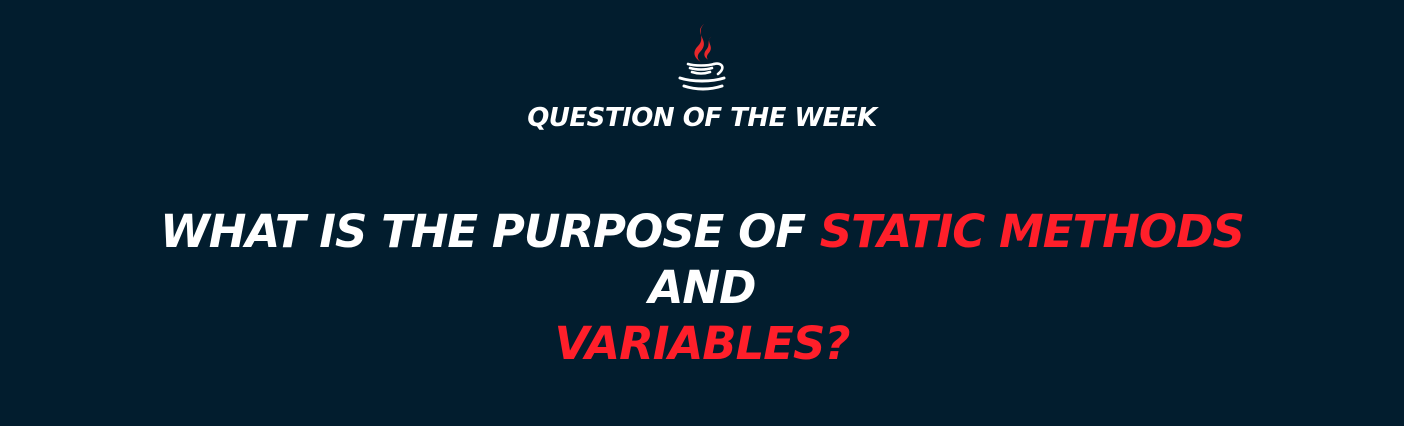  I want to click on headline-text-2: AND, so click(702, 287).